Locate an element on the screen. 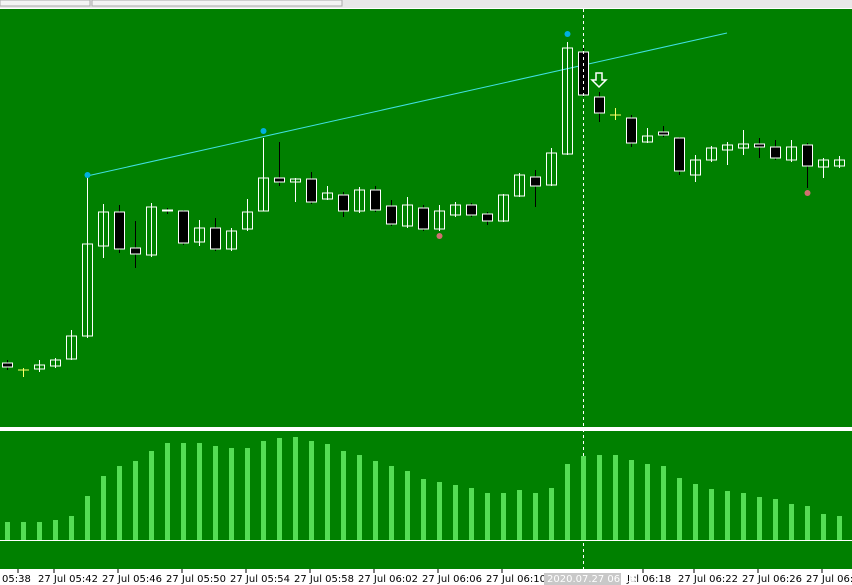 The width and height of the screenshot is (852, 585). x-tick-label: 27 Jul 05:54 is located at coordinates (260, 579).